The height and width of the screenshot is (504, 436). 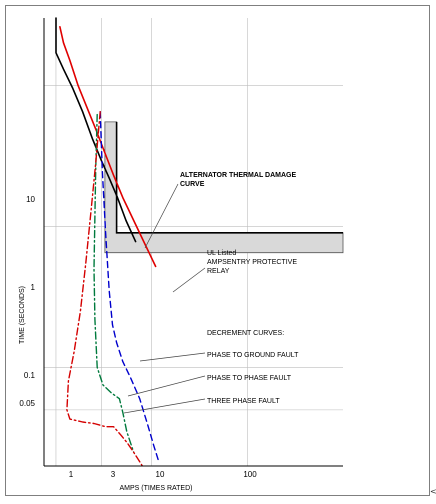 I want to click on edge-arrow-glyph: <, so click(x=433, y=491).